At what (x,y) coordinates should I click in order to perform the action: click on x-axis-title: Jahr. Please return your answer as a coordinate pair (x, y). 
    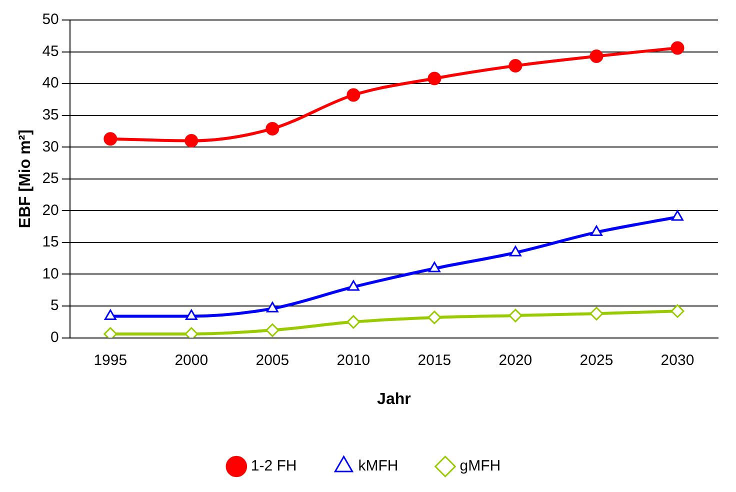
    Looking at the image, I should click on (394, 399).